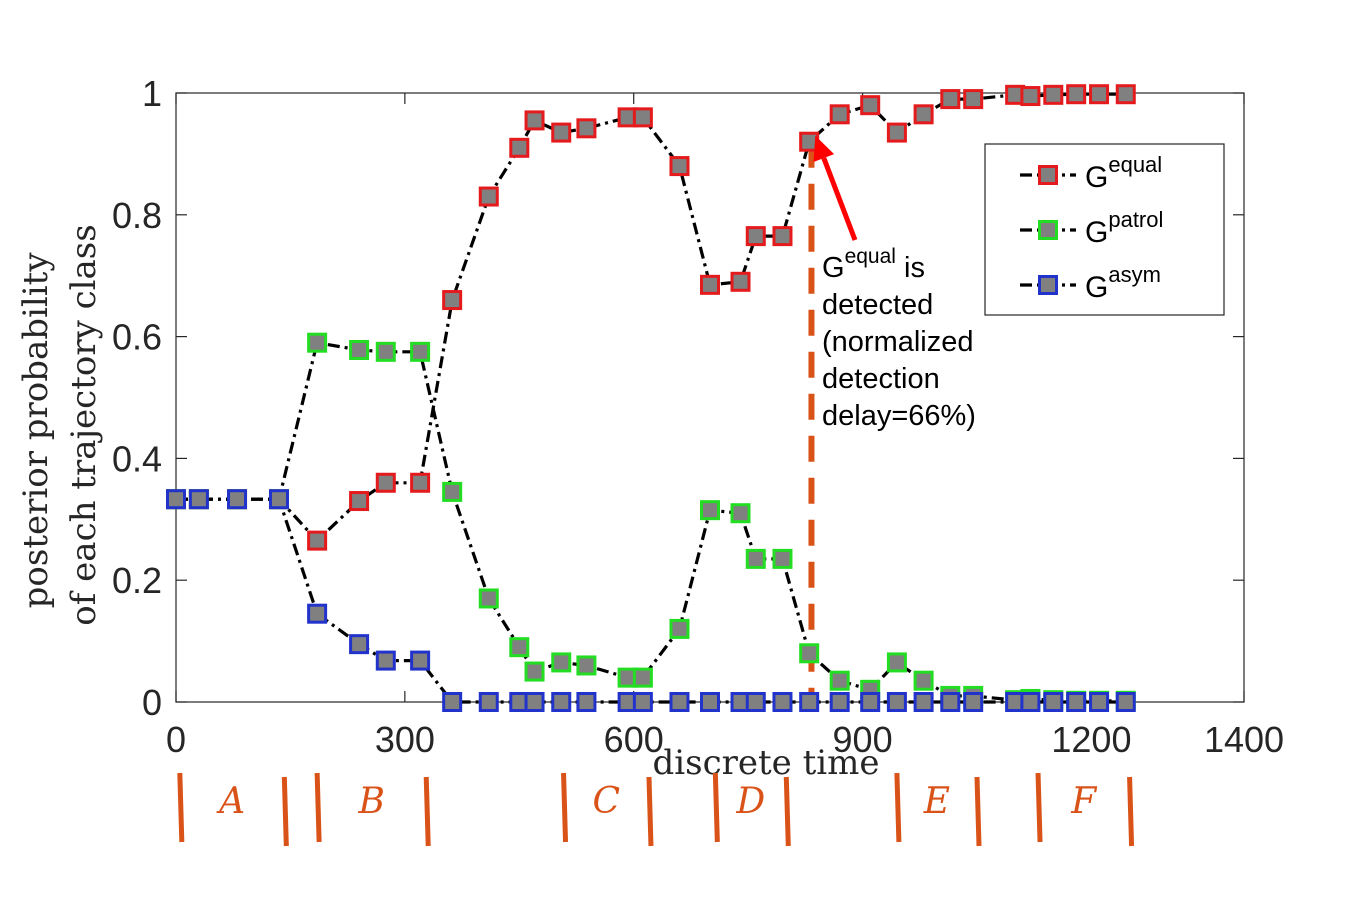  Describe the element at coordinates (137, 215) in the screenshot. I see `y-tick-label: 0.8` at that location.